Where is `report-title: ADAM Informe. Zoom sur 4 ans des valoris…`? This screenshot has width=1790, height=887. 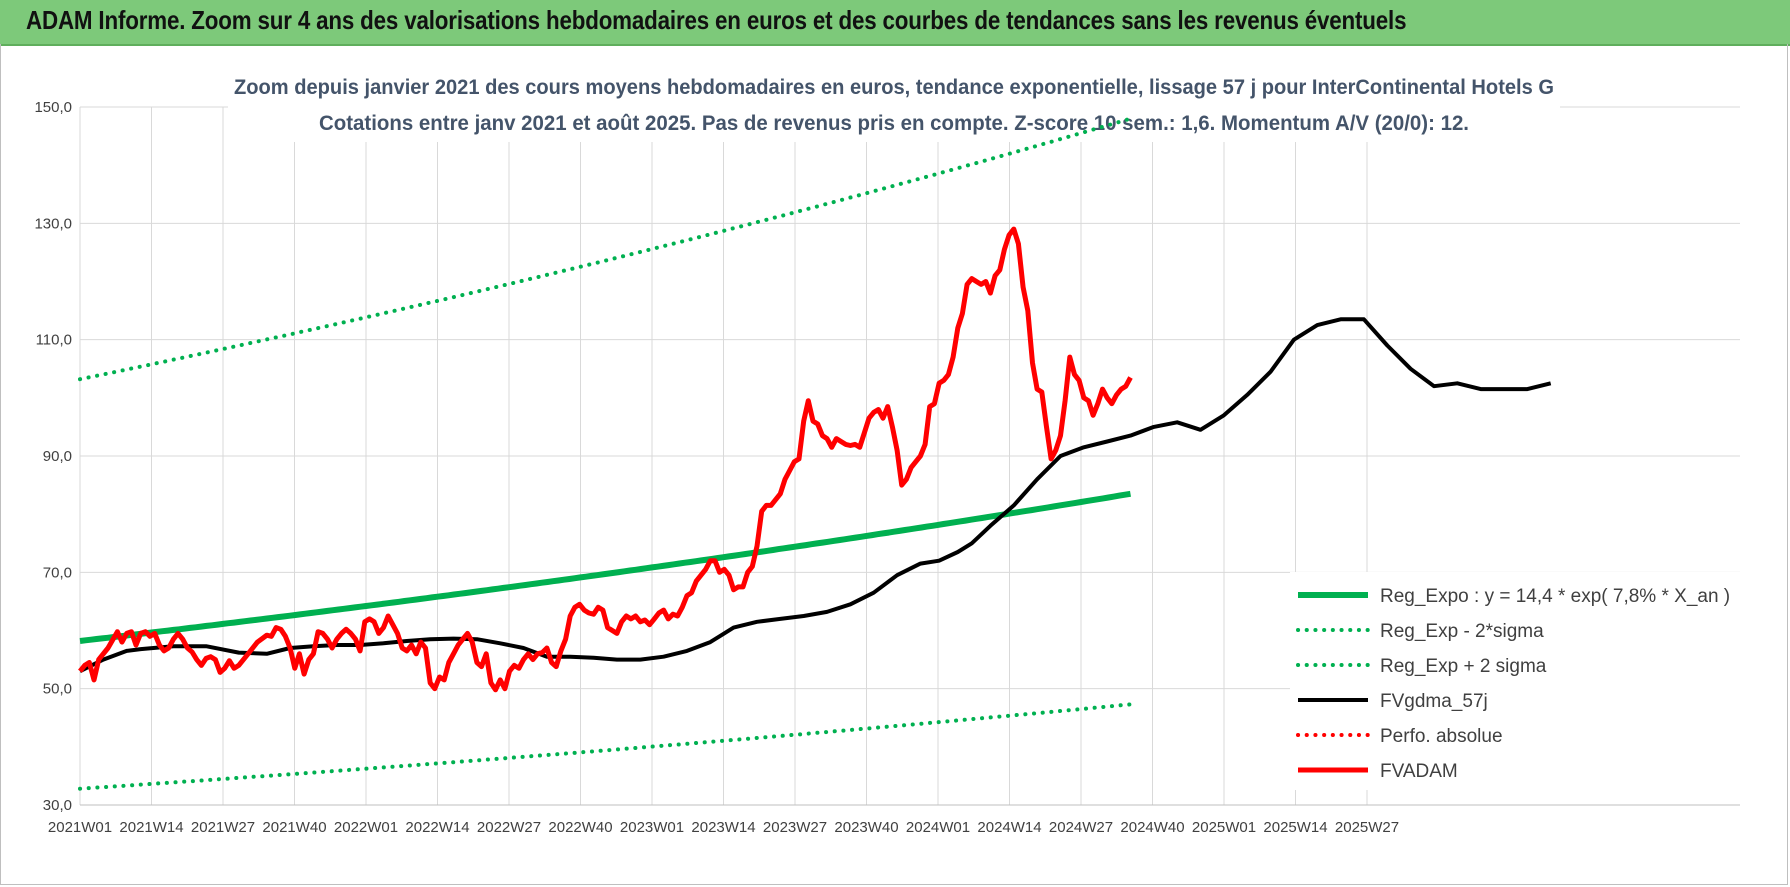
report-title: ADAM Informe. Zoom sur 4 ans des valoris… is located at coordinates (716, 20).